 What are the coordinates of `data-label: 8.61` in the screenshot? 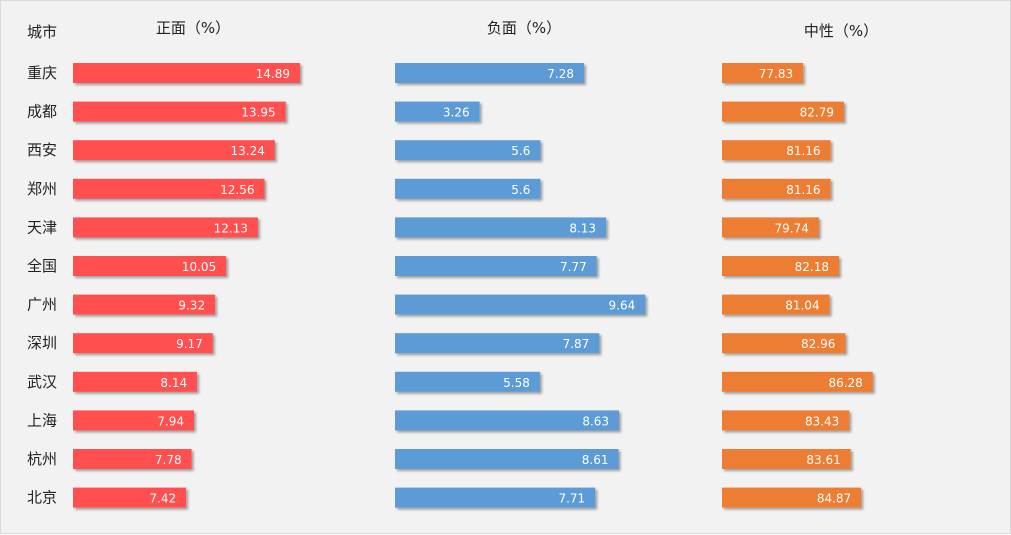 It's located at (595, 460).